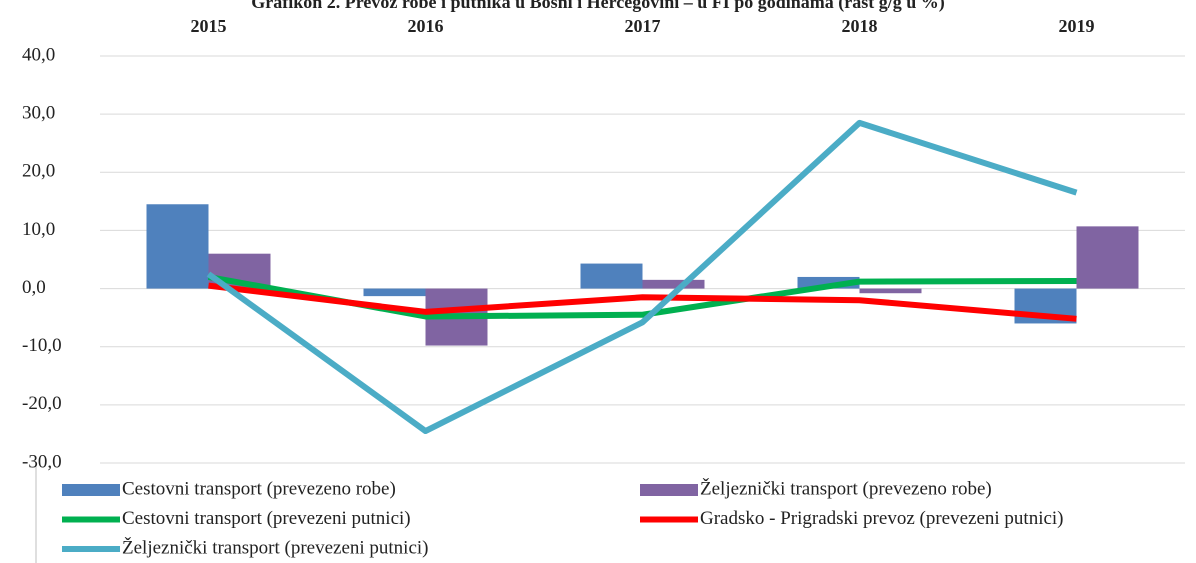 This screenshot has height=563, width=1196. What do you see at coordinates (38, 54) in the screenshot?
I see `y-tick-label: 40,0` at bounding box center [38, 54].